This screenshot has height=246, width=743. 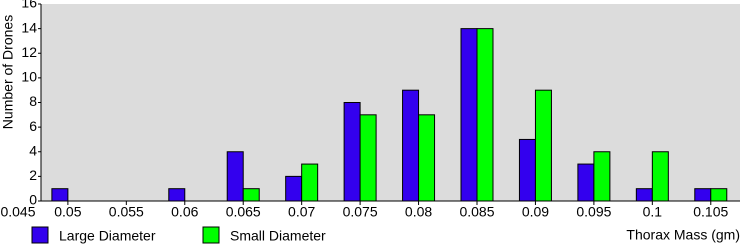 What do you see at coordinates (653, 212) in the screenshot?
I see `x-tick-label: 0.1` at bounding box center [653, 212].